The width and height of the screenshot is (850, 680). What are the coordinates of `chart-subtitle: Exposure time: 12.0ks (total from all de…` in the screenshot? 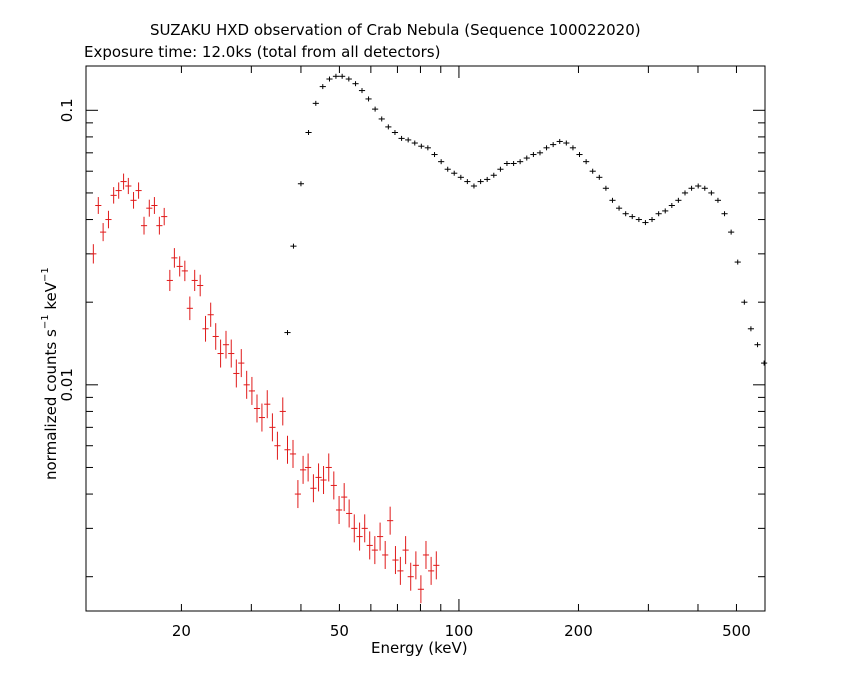 It's located at (262, 52).